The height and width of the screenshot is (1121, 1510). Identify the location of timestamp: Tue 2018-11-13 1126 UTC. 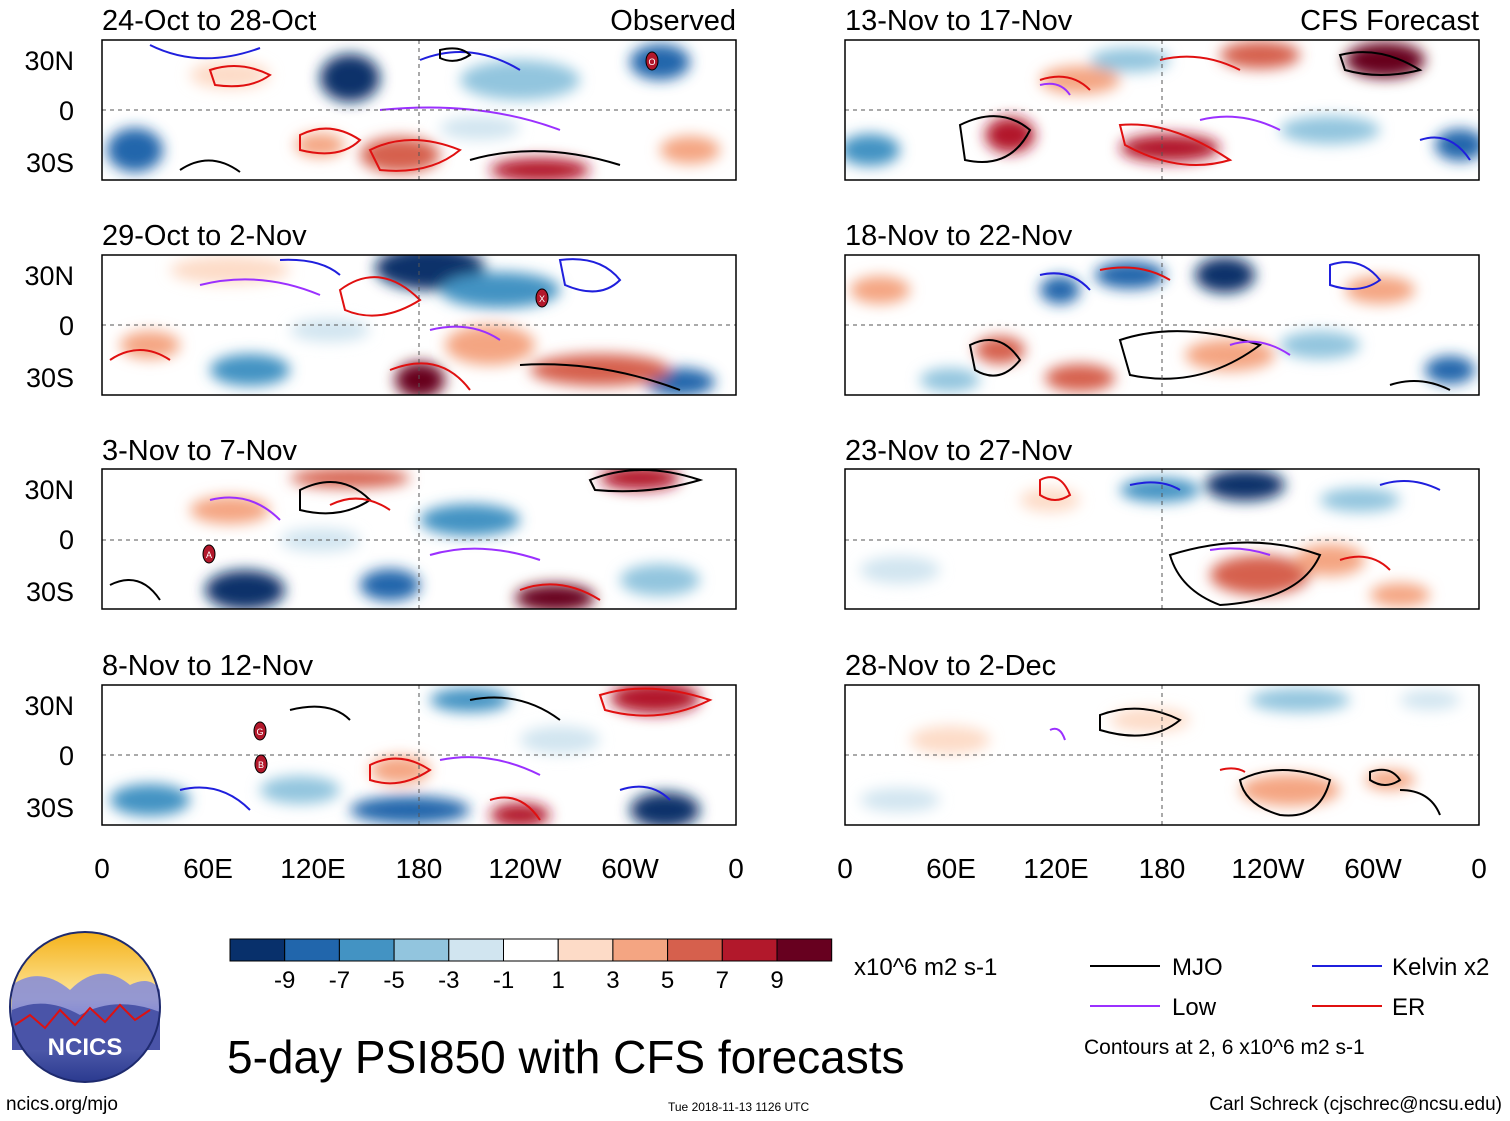
(739, 1107).